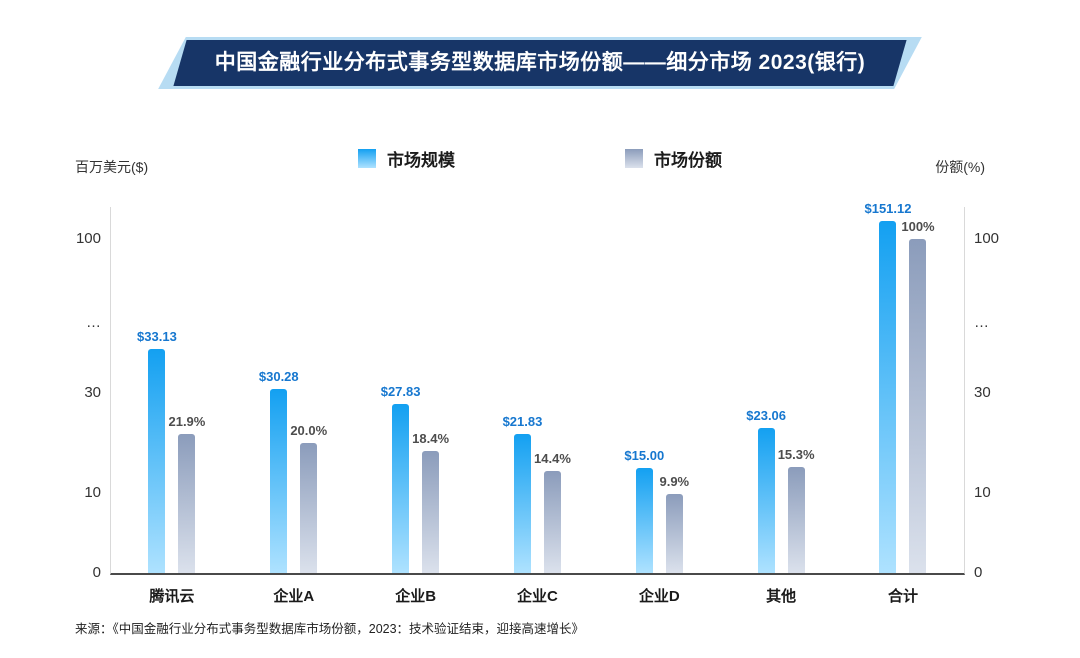  Describe the element at coordinates (157, 337) in the screenshot. I see `market-size-value-label: $33.13` at that location.